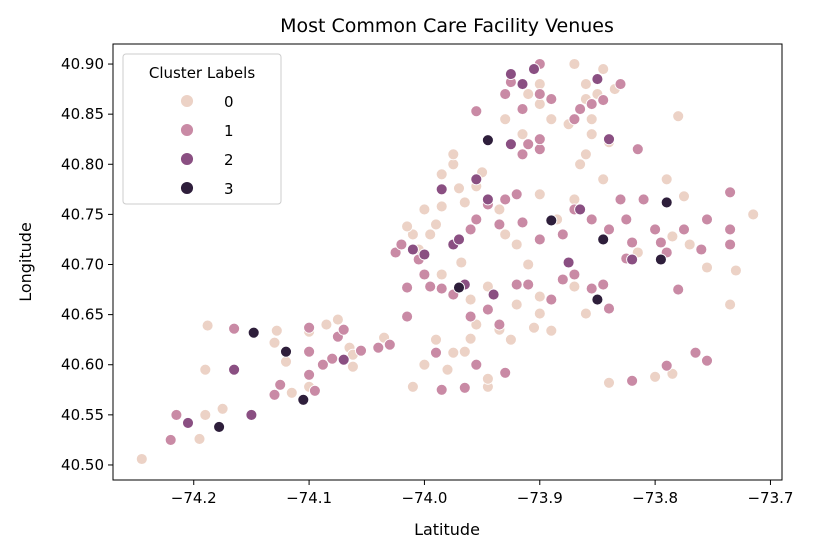 This screenshot has width=814, height=554. What do you see at coordinates (770, 498) in the screenshot?
I see `x-tick-label: −73.7` at bounding box center [770, 498].